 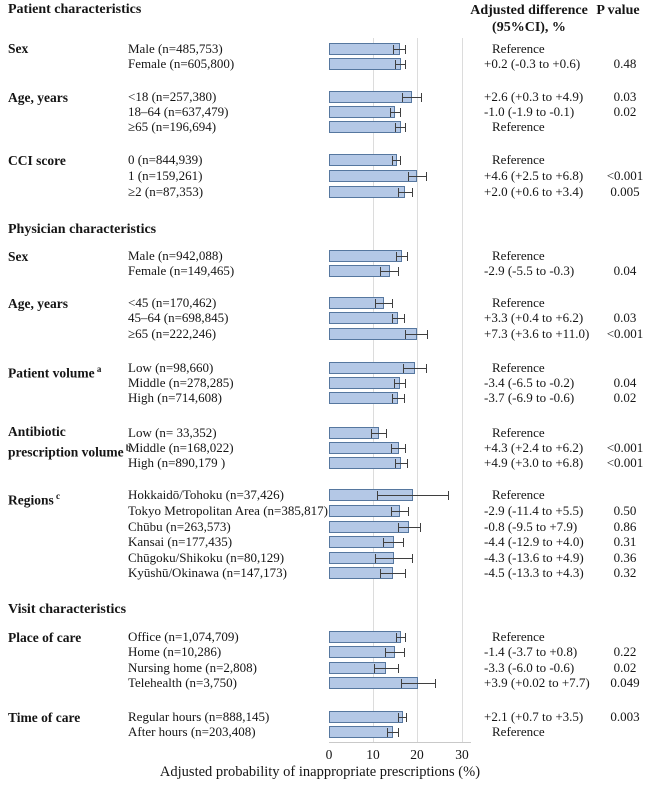 What do you see at coordinates (625, 397) in the screenshot?
I see `p-value: 0.02` at bounding box center [625, 397].